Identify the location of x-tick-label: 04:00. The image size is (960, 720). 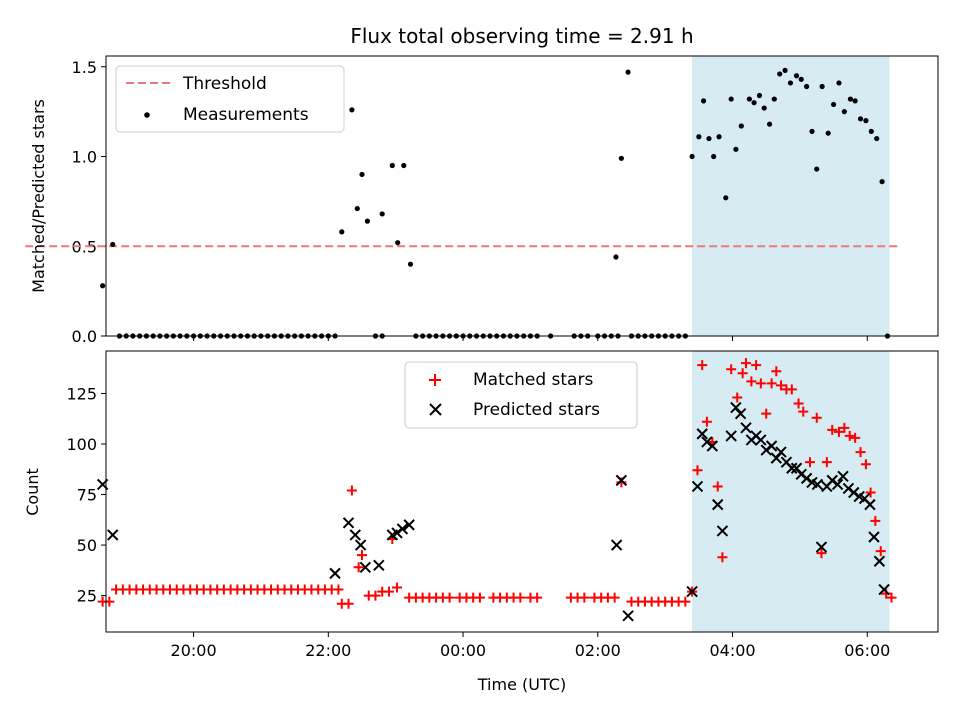
(732, 650).